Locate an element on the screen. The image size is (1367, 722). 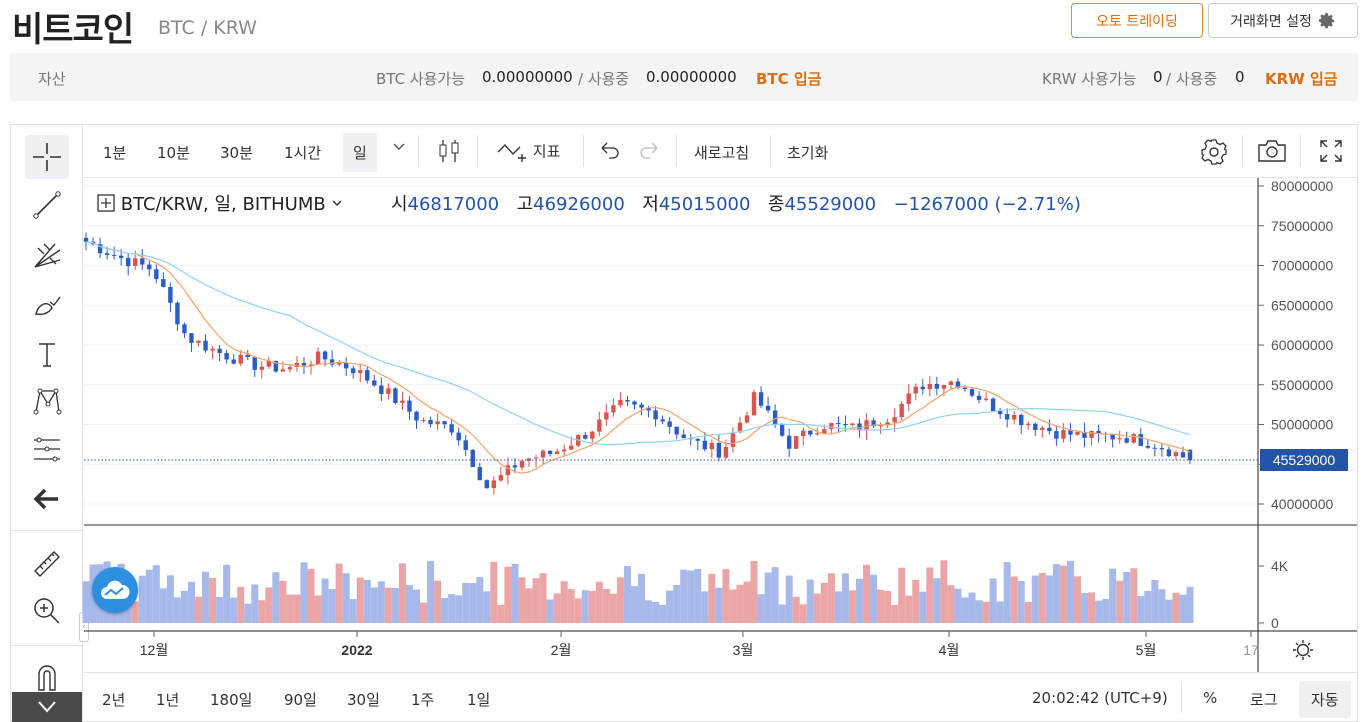
trend-line-icon is located at coordinates (47, 205).